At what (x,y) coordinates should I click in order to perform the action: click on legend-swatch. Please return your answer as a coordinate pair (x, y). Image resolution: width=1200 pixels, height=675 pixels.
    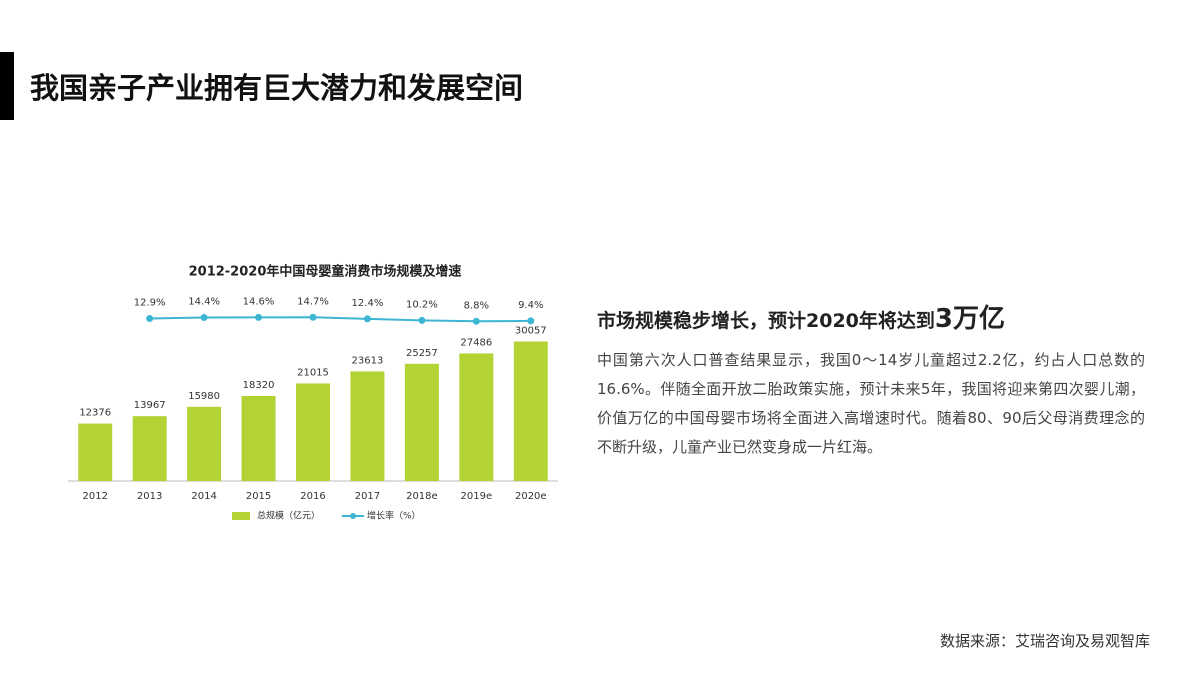
    Looking at the image, I should click on (241, 516).